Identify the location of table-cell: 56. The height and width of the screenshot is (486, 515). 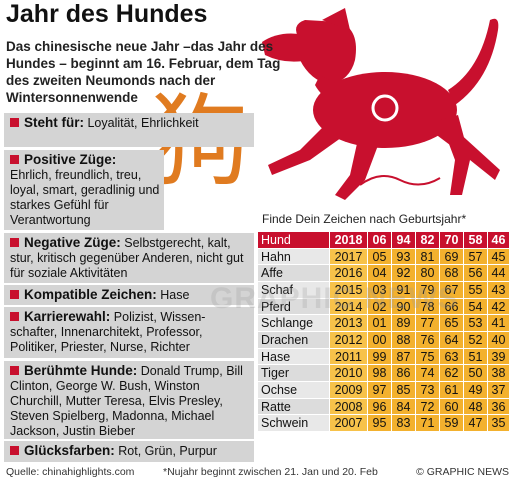
(476, 273).